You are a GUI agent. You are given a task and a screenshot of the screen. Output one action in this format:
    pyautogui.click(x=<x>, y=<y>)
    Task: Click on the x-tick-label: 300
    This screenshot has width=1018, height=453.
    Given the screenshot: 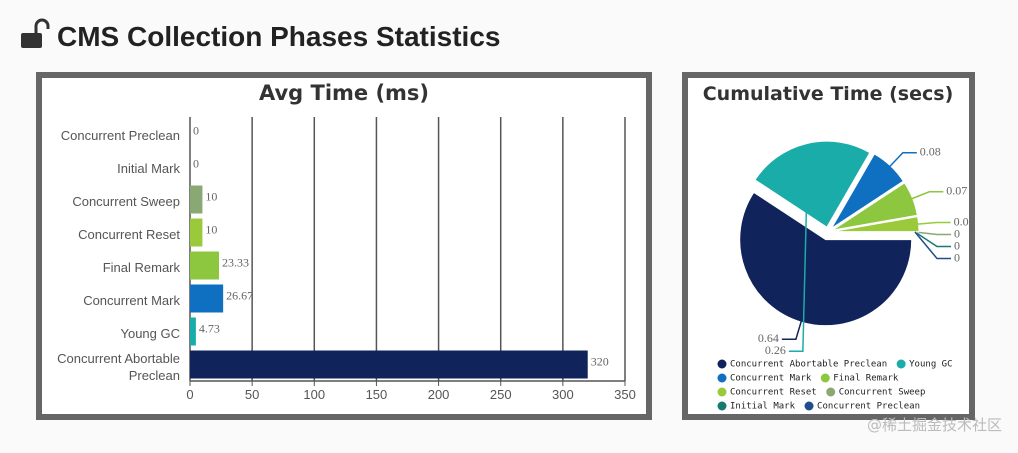 What is the action you would take?
    pyautogui.click(x=563, y=394)
    